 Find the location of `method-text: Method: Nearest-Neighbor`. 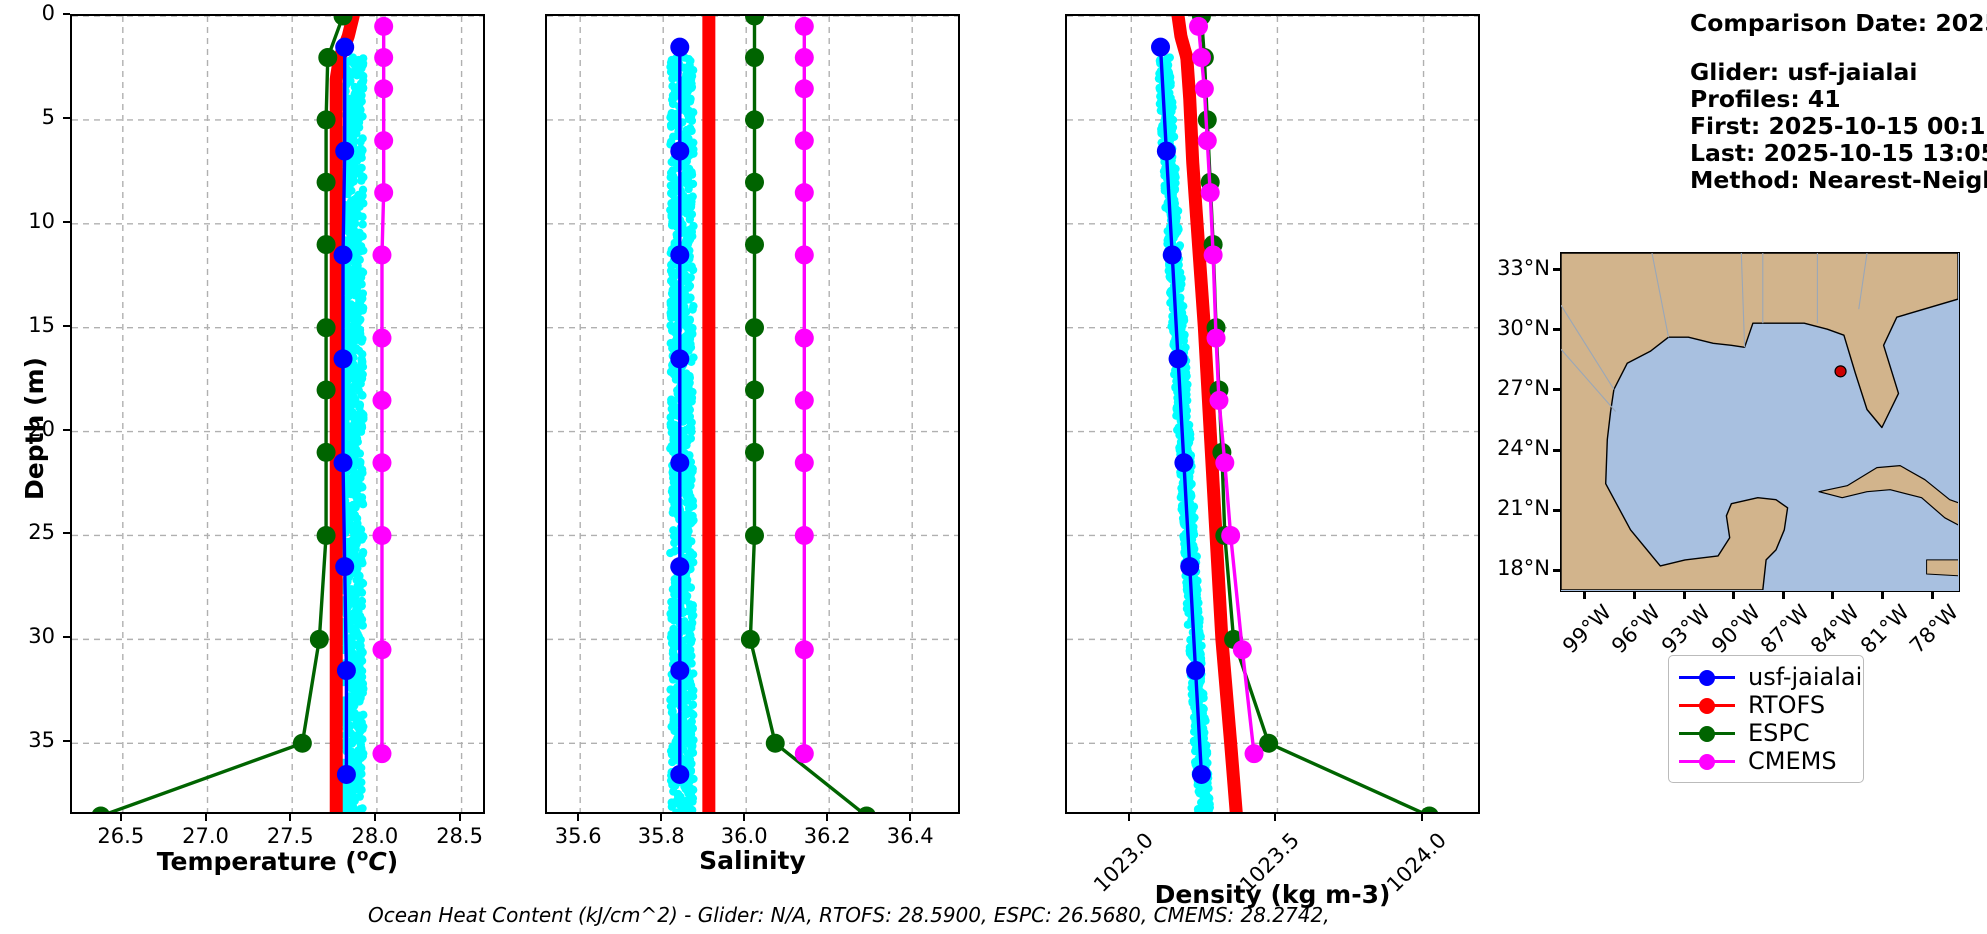

method-text: Method: Nearest-Neighbor is located at coordinates (1838, 180).